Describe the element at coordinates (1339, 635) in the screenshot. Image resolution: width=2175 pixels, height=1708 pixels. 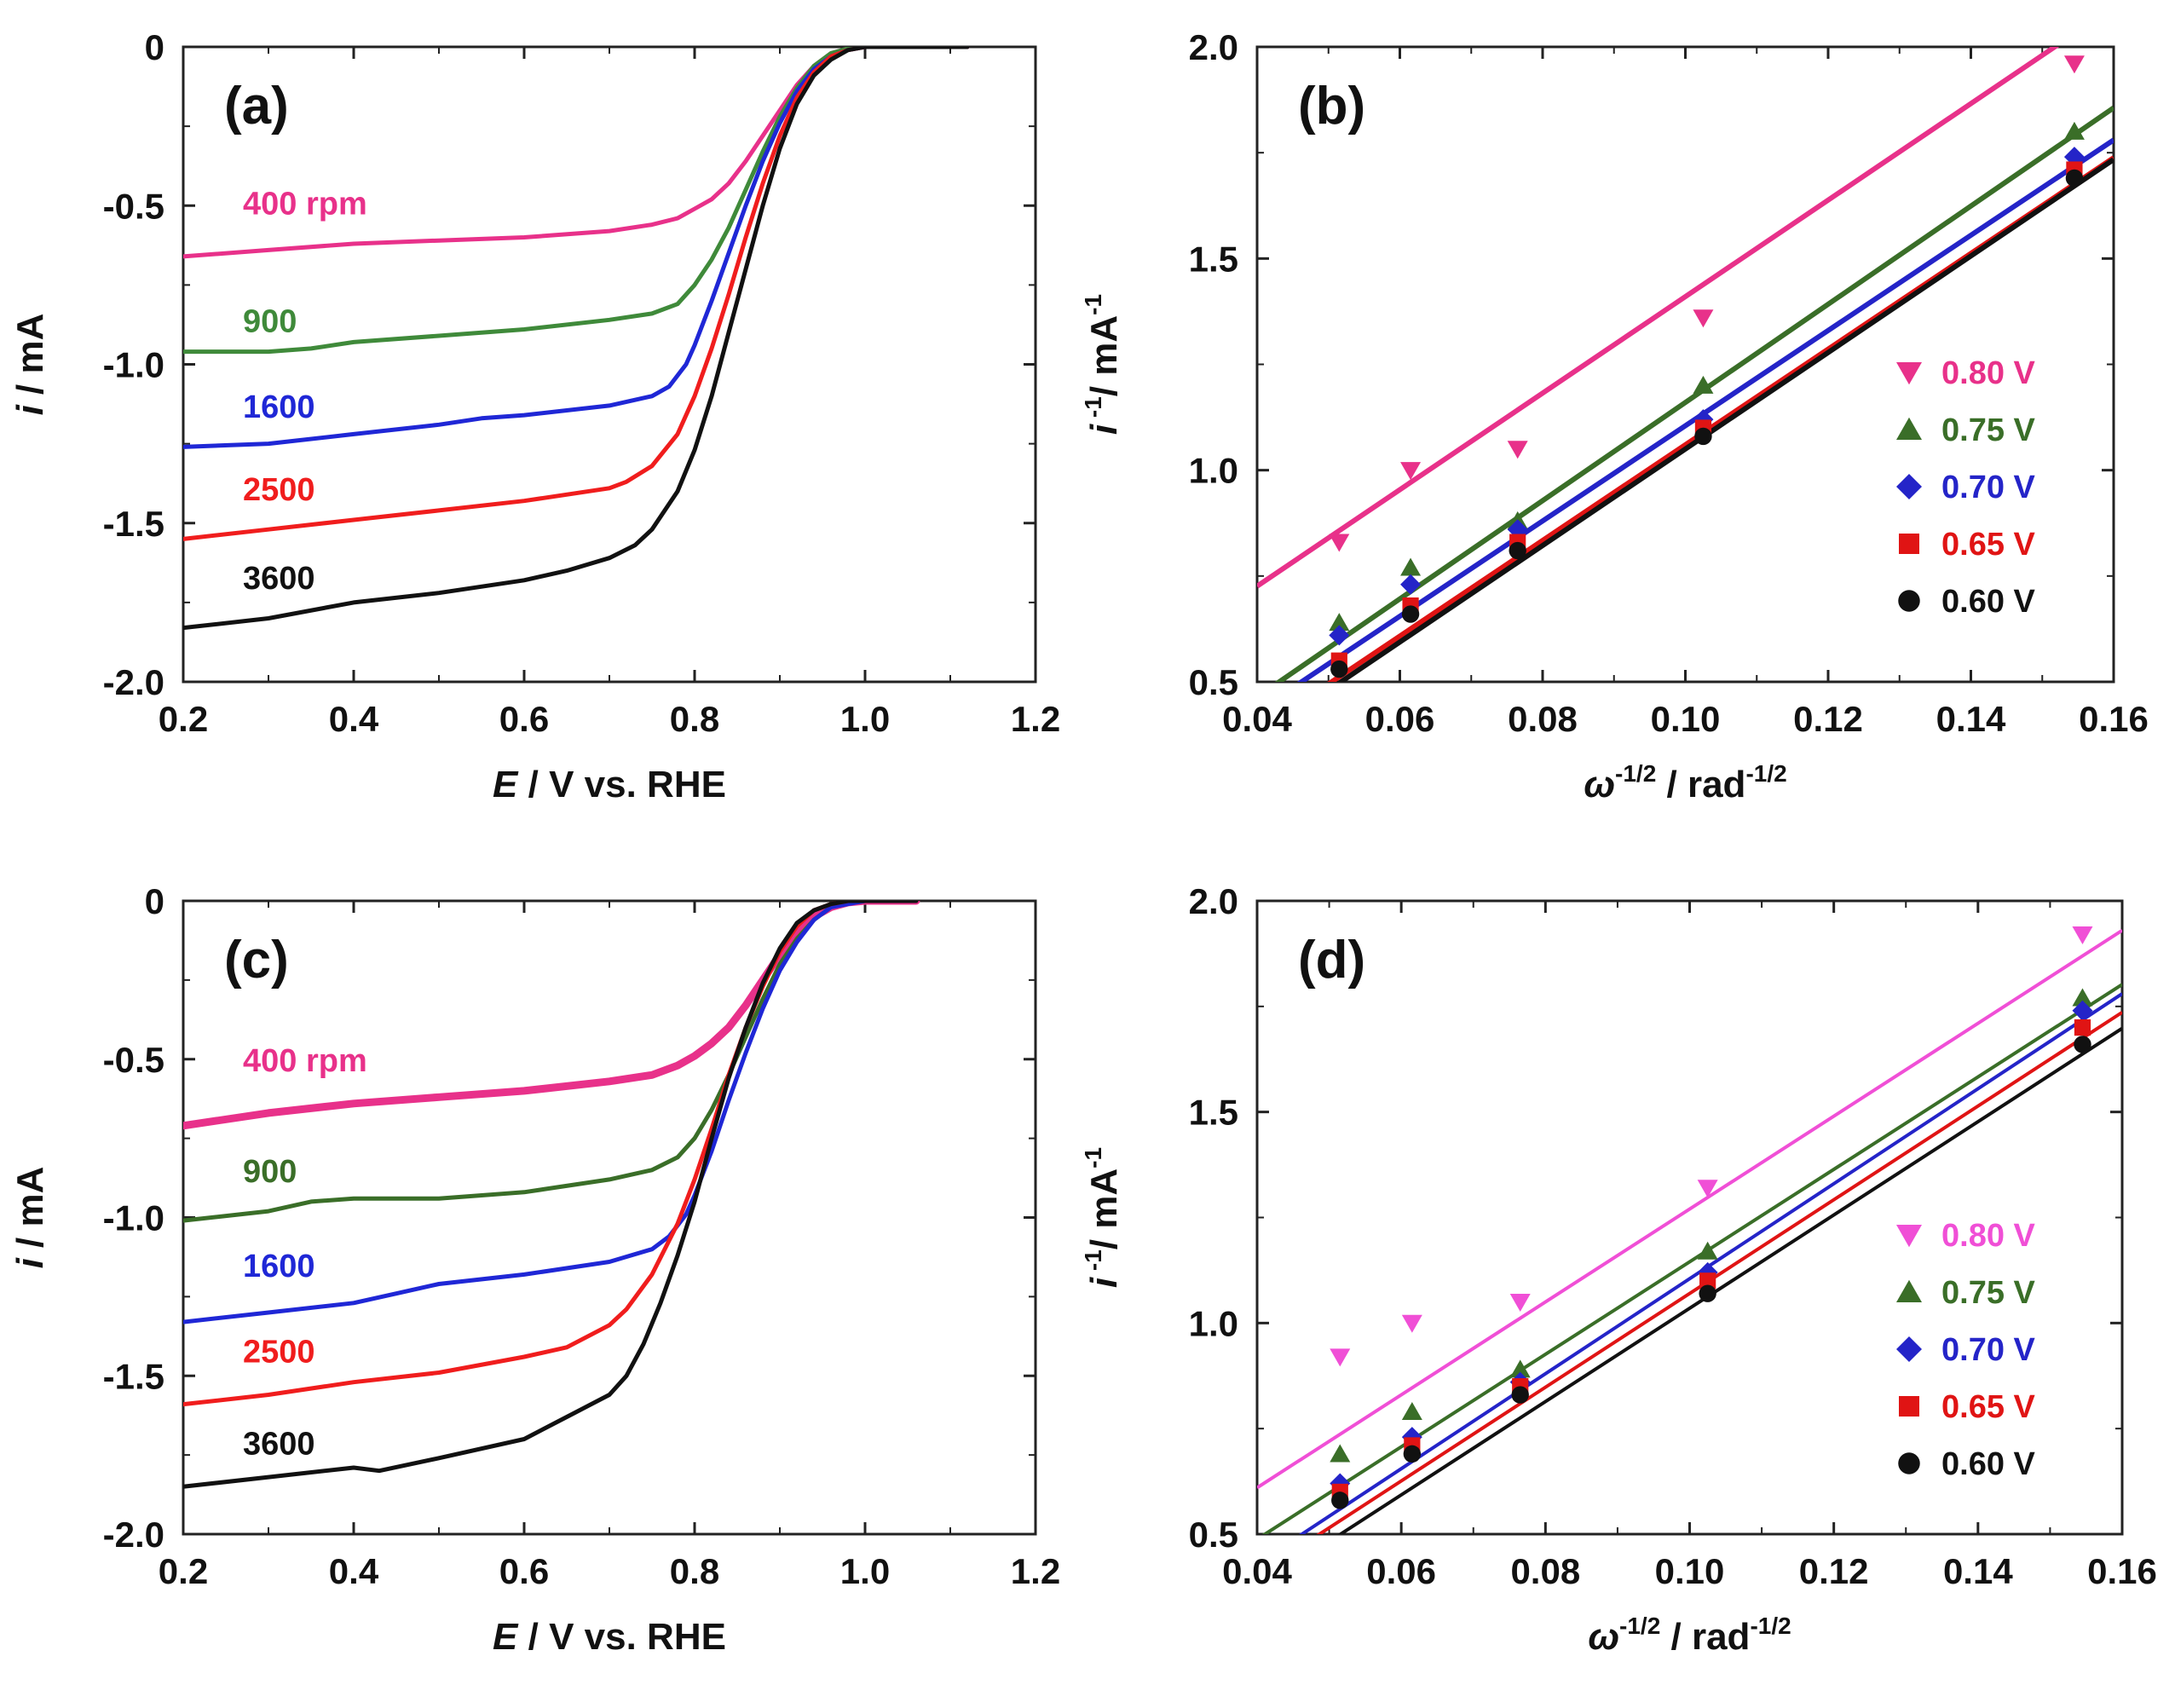
I see `data-point-diamond` at that location.